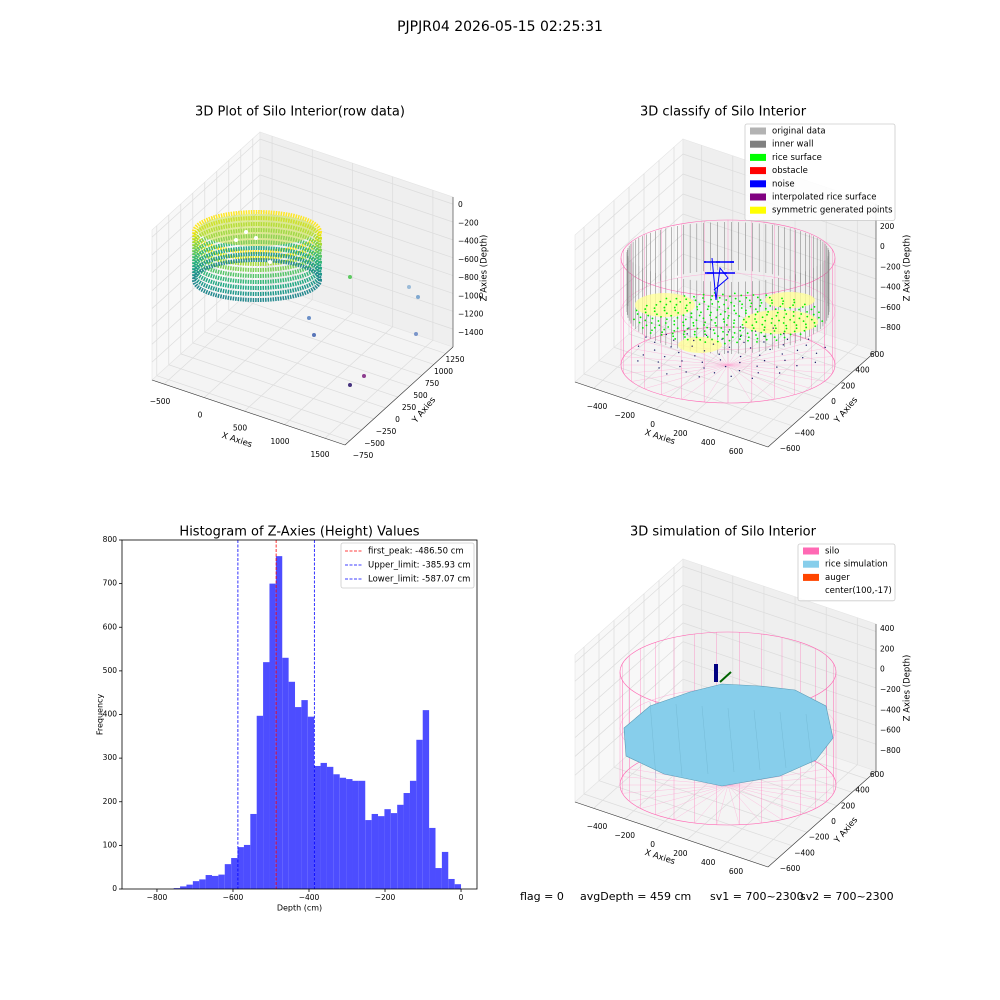  I want to click on legend-label: rice simulation, so click(856, 565).